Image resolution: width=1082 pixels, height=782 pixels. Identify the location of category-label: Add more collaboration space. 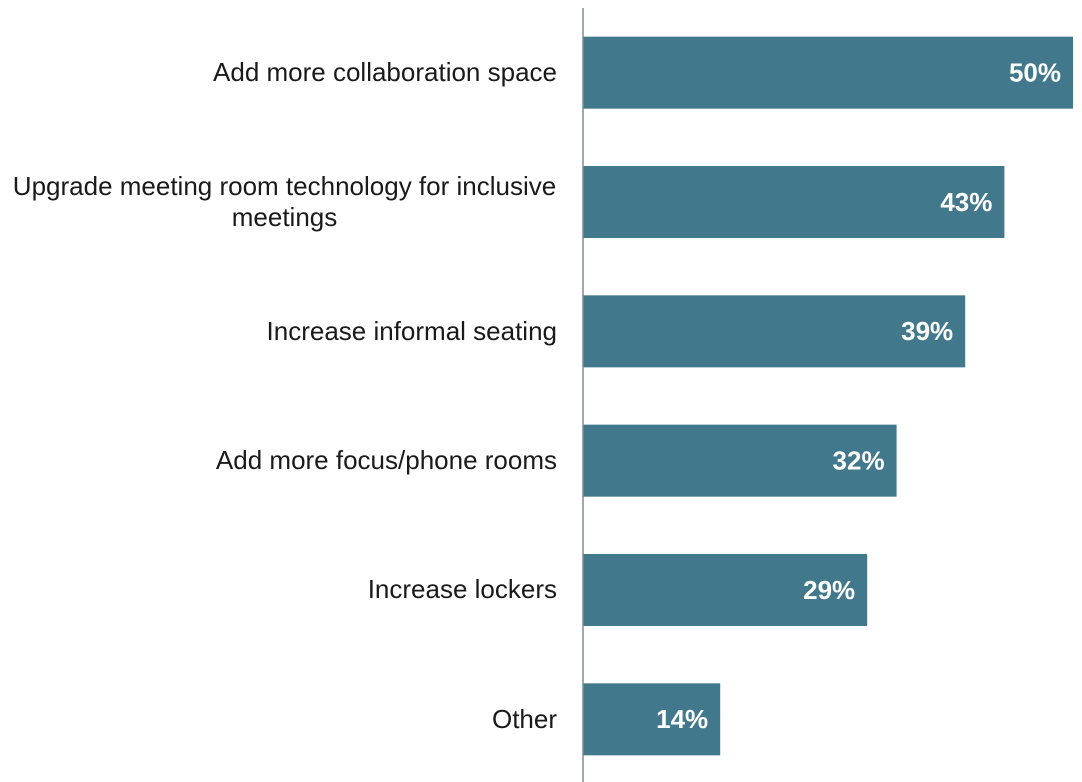
(385, 72).